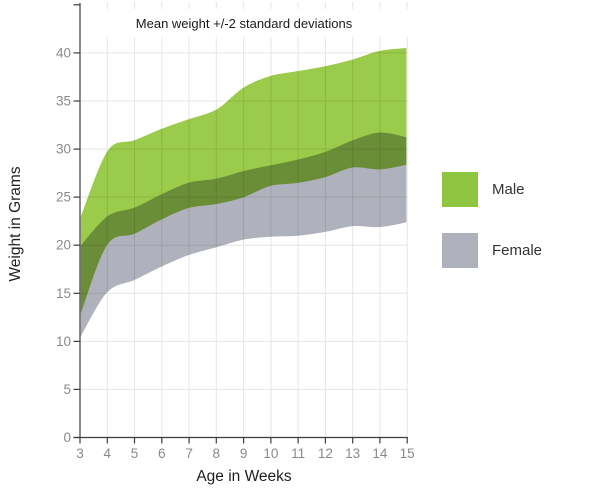 This screenshot has width=605, height=500. Describe the element at coordinates (67, 389) in the screenshot. I see `y-tick-label: 5` at that location.